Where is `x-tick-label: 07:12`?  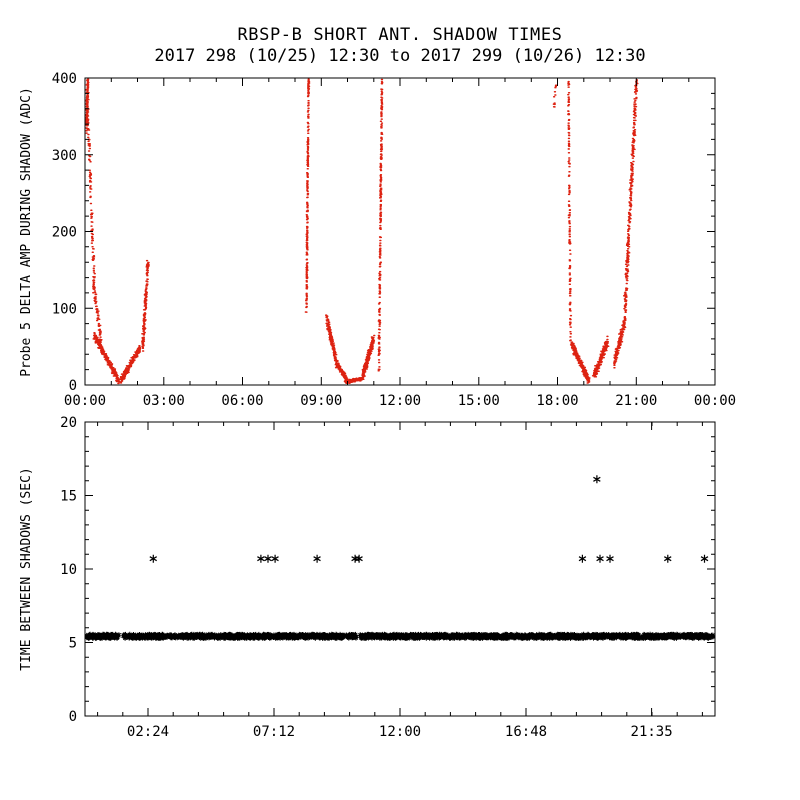 x-tick-label: 07:12 is located at coordinates (274, 732).